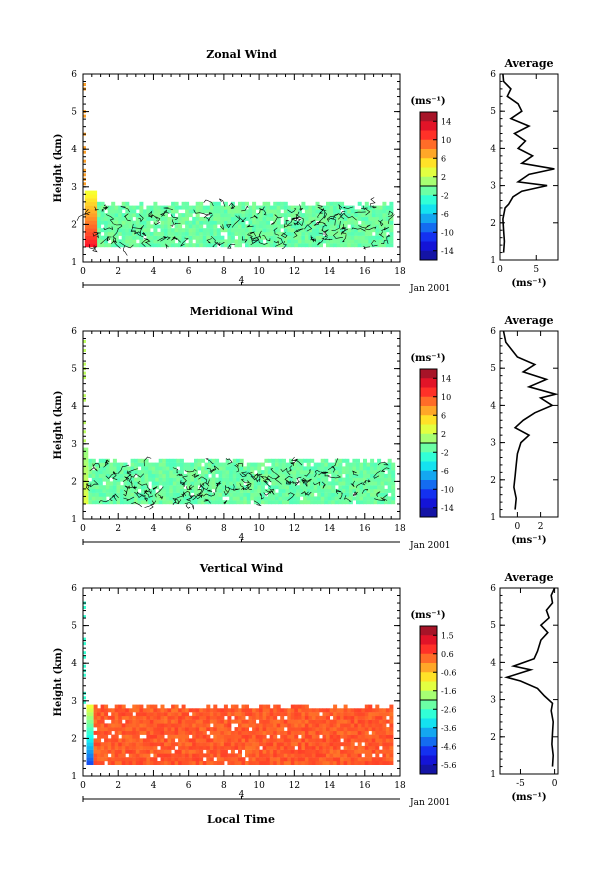  Describe the element at coordinates (528, 283) in the screenshot. I see `profile-unit-label: (ms⁻¹)` at that location.